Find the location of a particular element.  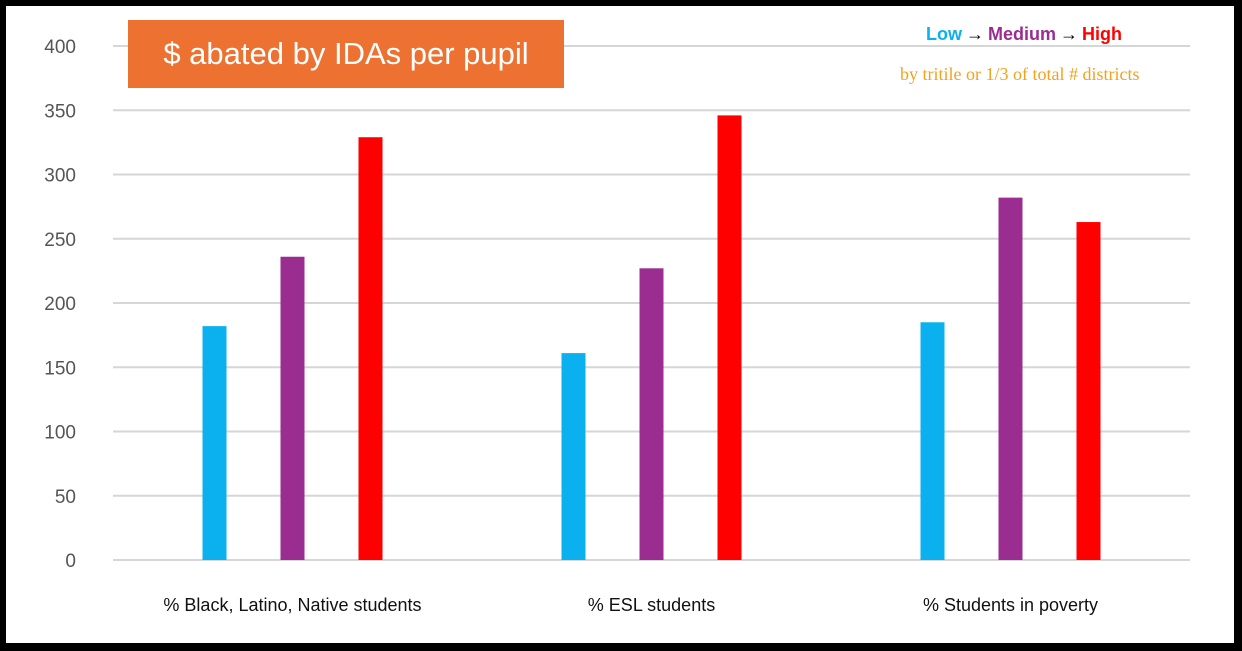

legend-item-low: Low is located at coordinates (944, 34).